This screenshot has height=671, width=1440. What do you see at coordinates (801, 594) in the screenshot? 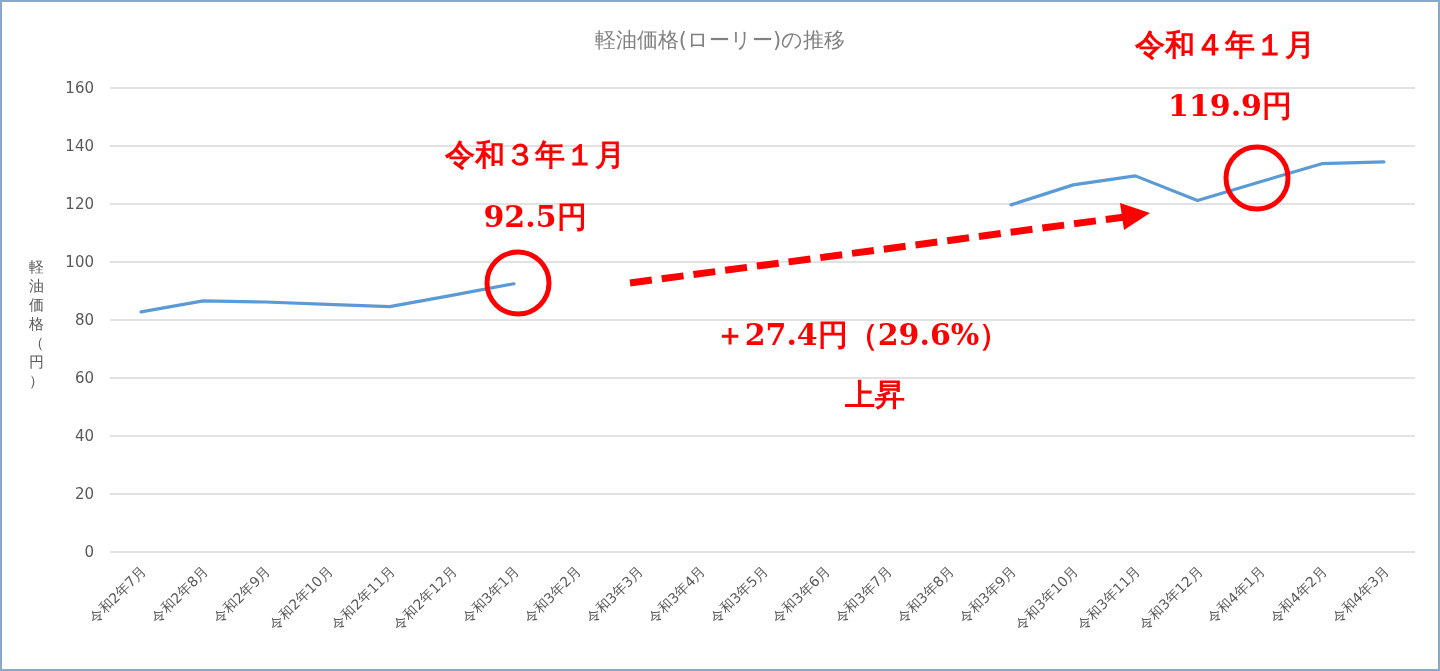
I see `x-tick-label: 令和3年6月` at bounding box center [801, 594].